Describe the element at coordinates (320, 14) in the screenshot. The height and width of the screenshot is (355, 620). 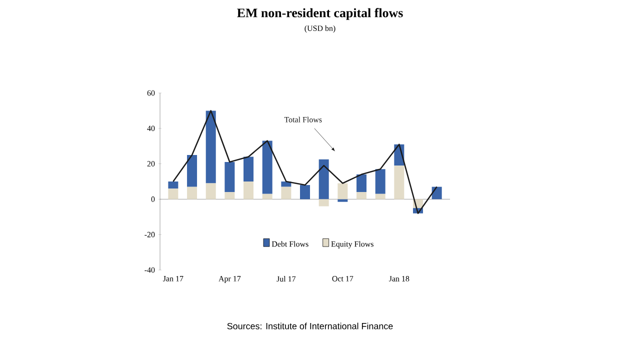
I see `chart-title: EM non-resident capital flows` at that location.